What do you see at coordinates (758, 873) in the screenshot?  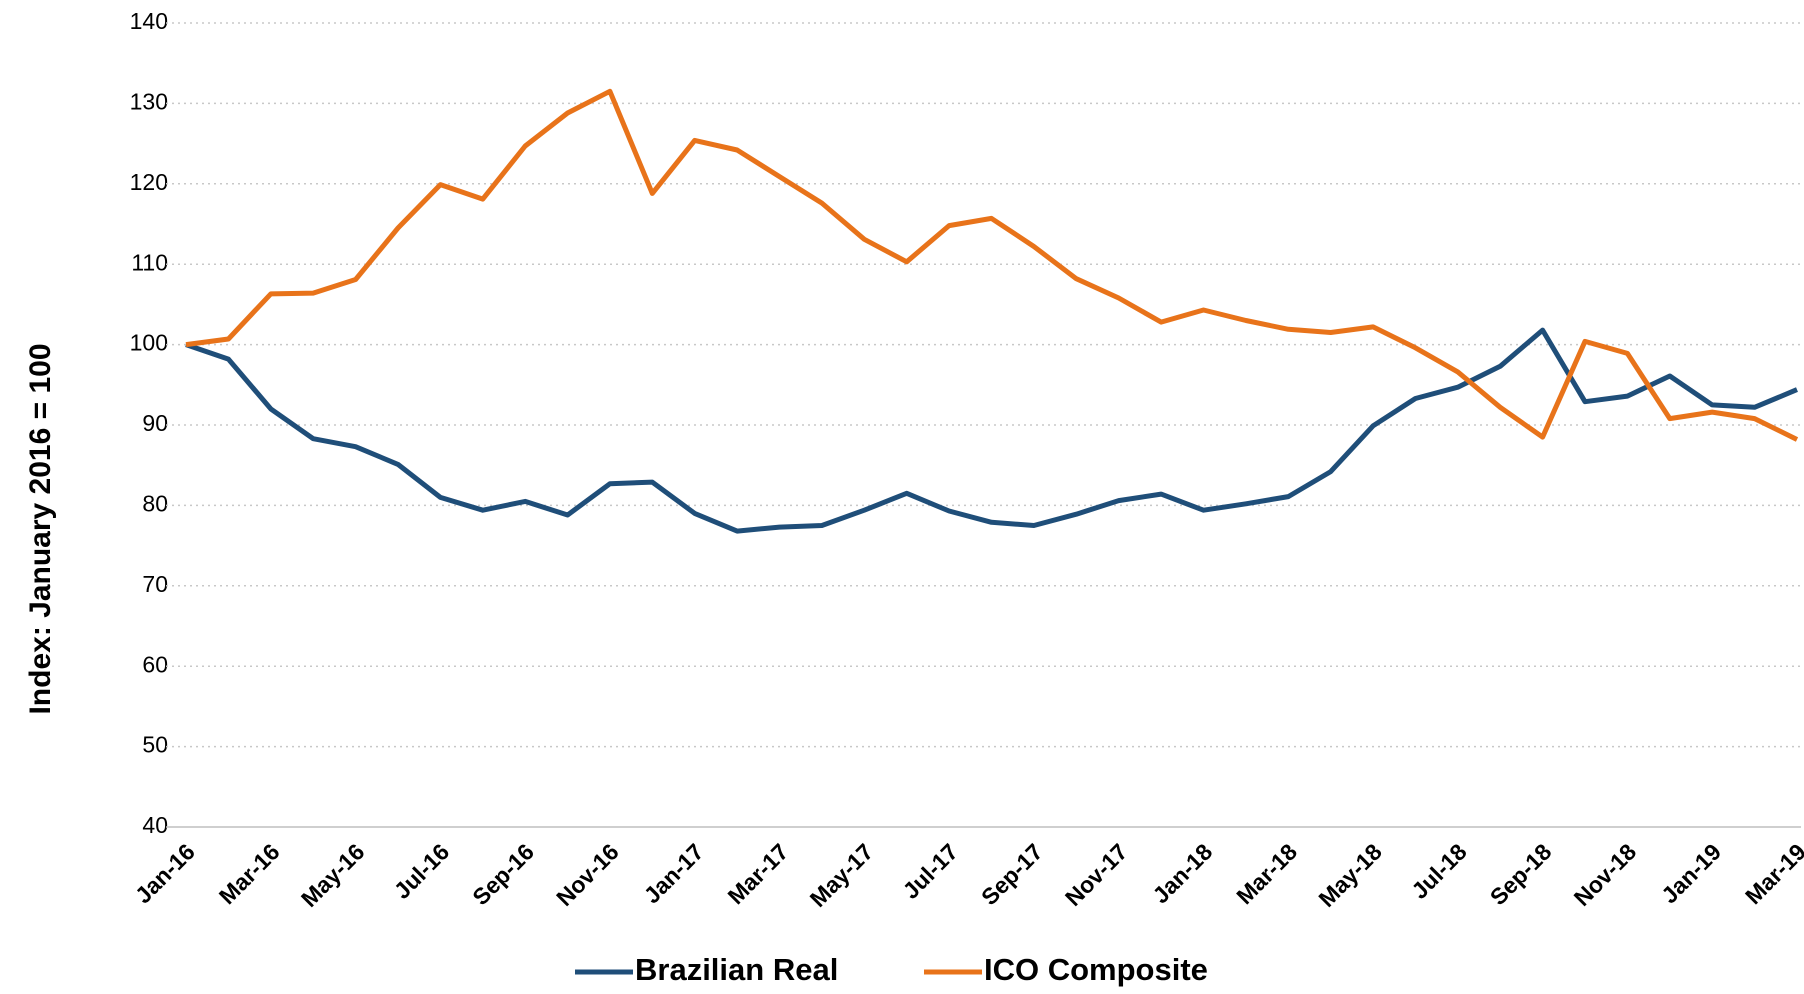 I see `x-tick-label: Mar-17` at bounding box center [758, 873].